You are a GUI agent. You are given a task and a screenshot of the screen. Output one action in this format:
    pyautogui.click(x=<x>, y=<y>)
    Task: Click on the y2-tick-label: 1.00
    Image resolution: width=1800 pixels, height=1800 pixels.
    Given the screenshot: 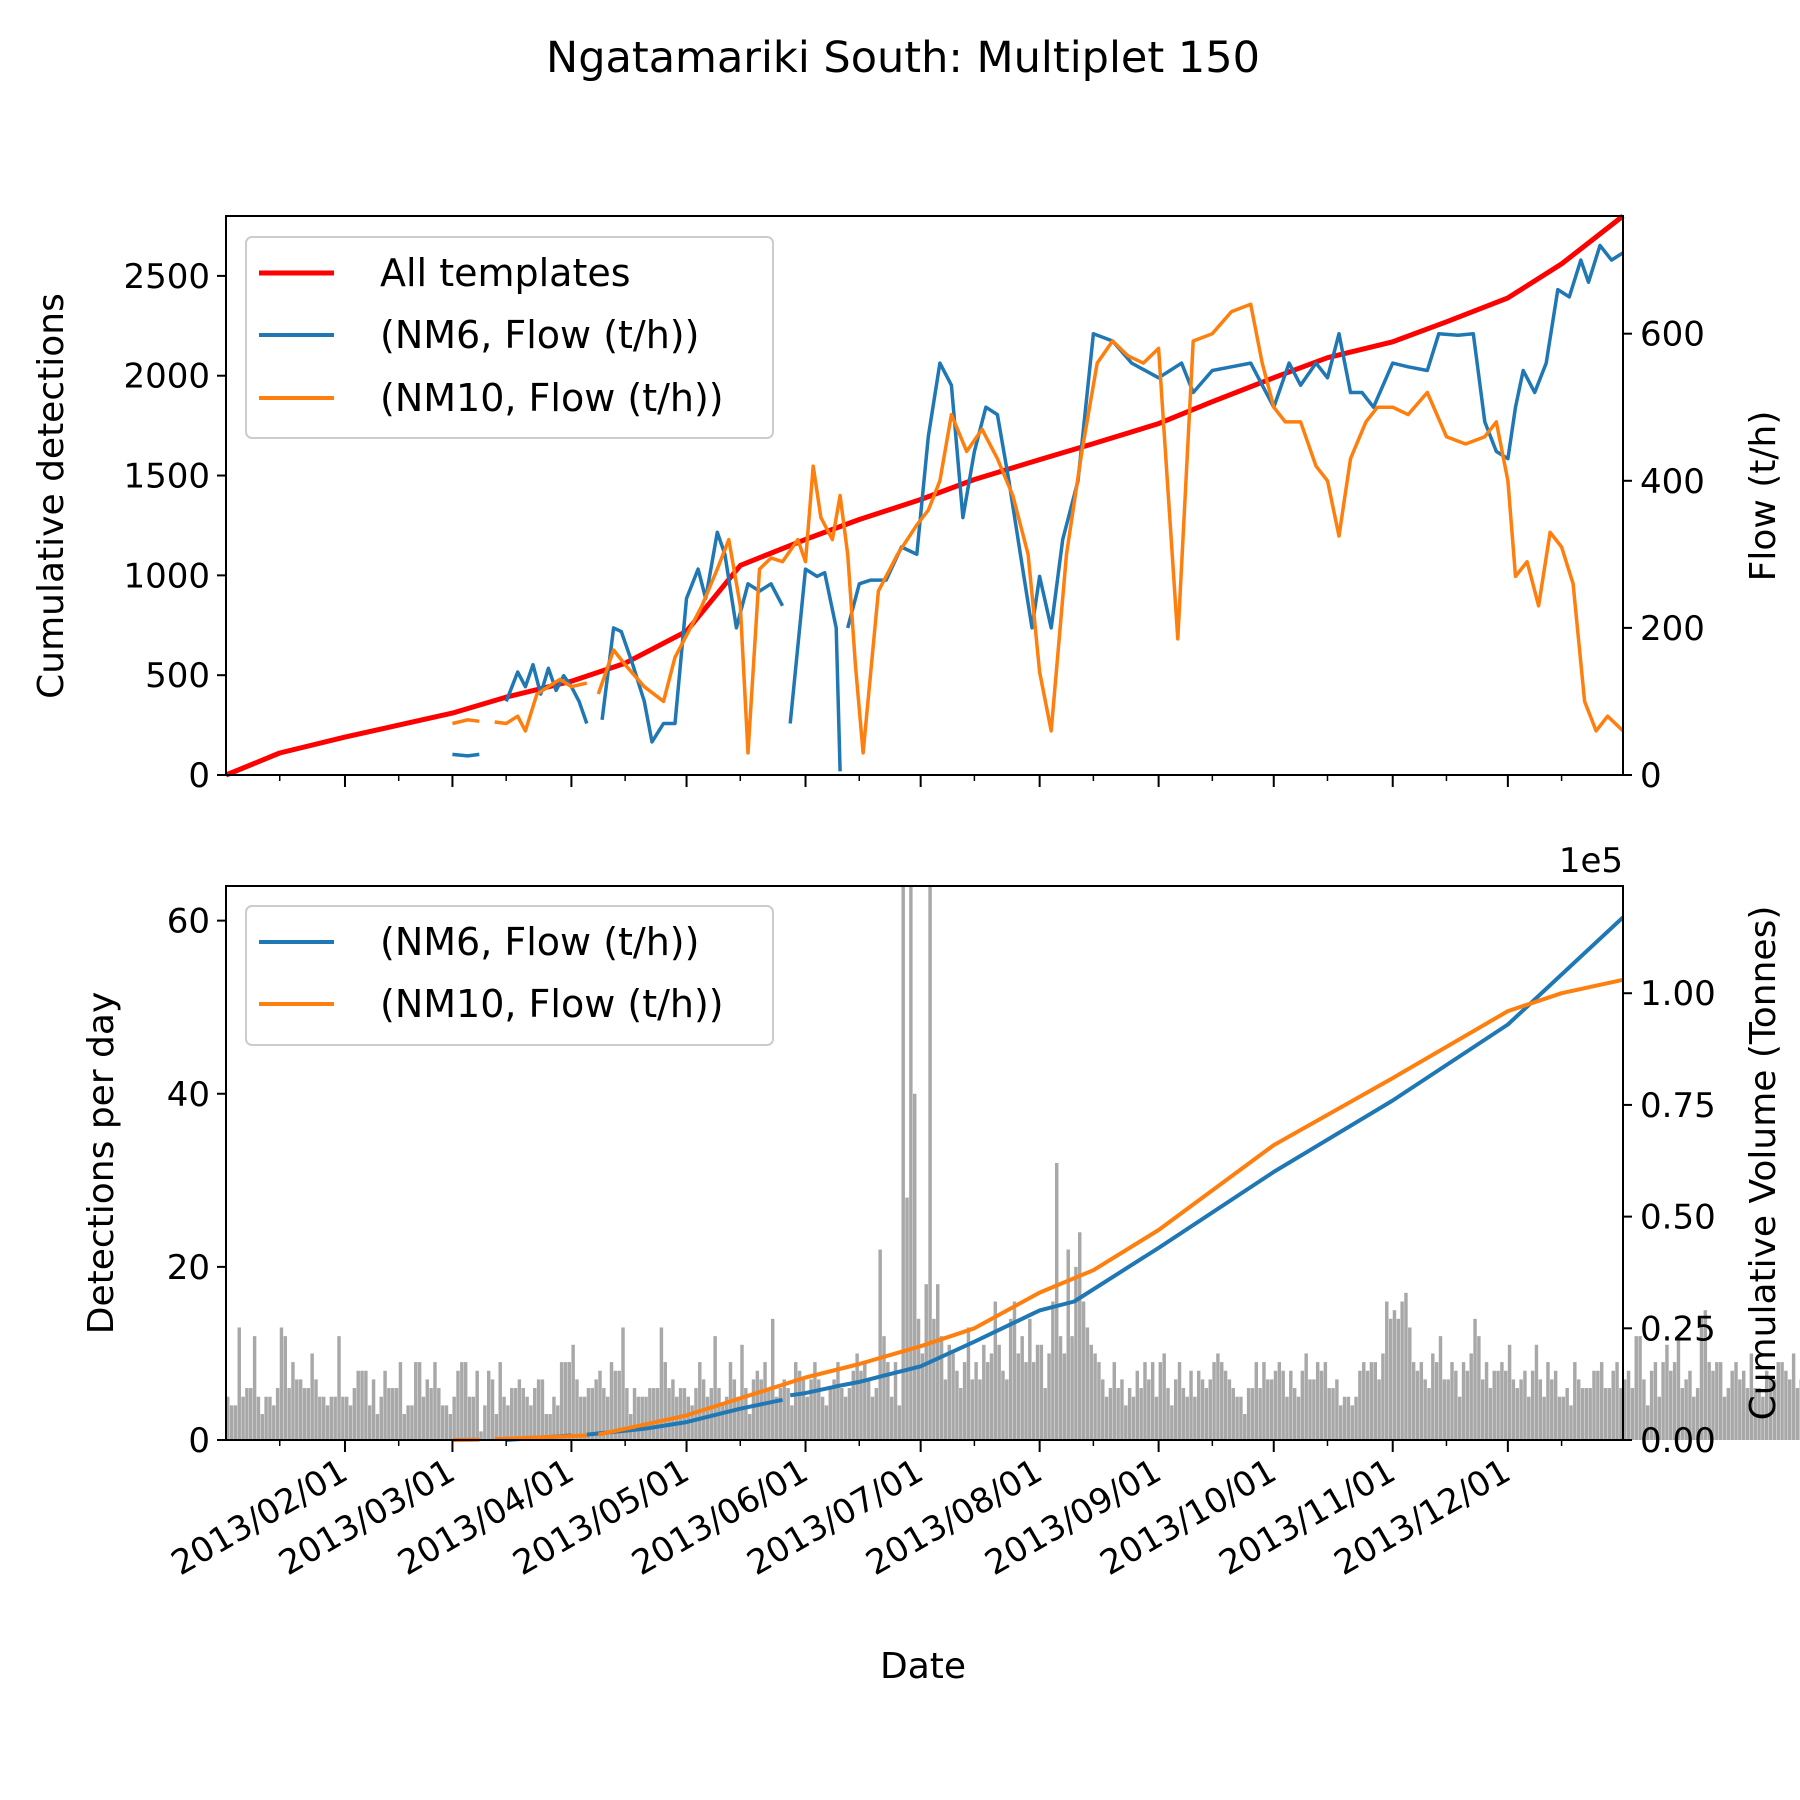 What is the action you would take?
    pyautogui.click(x=1678, y=994)
    